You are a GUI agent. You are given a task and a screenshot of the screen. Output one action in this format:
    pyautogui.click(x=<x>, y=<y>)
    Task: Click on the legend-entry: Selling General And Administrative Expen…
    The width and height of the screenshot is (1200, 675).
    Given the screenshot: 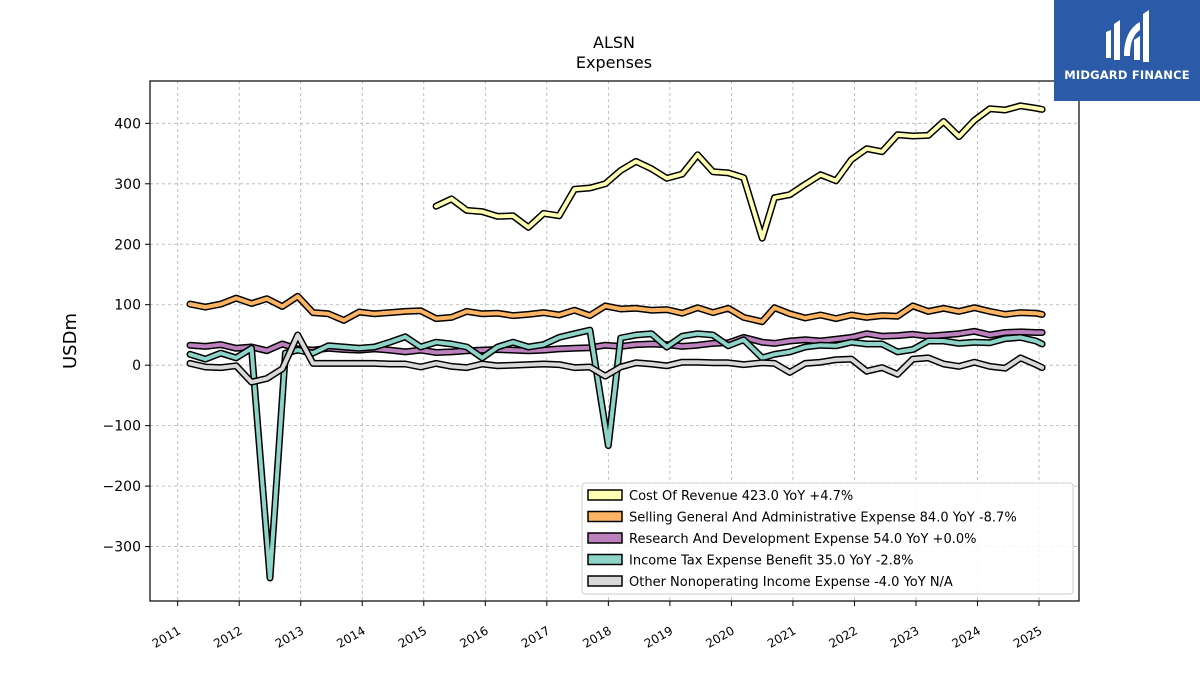 What is the action you would take?
    pyautogui.click(x=823, y=518)
    